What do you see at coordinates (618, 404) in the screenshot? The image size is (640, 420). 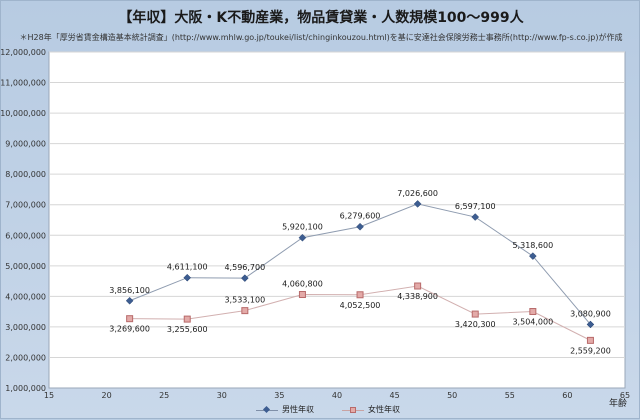 I see `x-axis-title: 年齢` at bounding box center [618, 404].